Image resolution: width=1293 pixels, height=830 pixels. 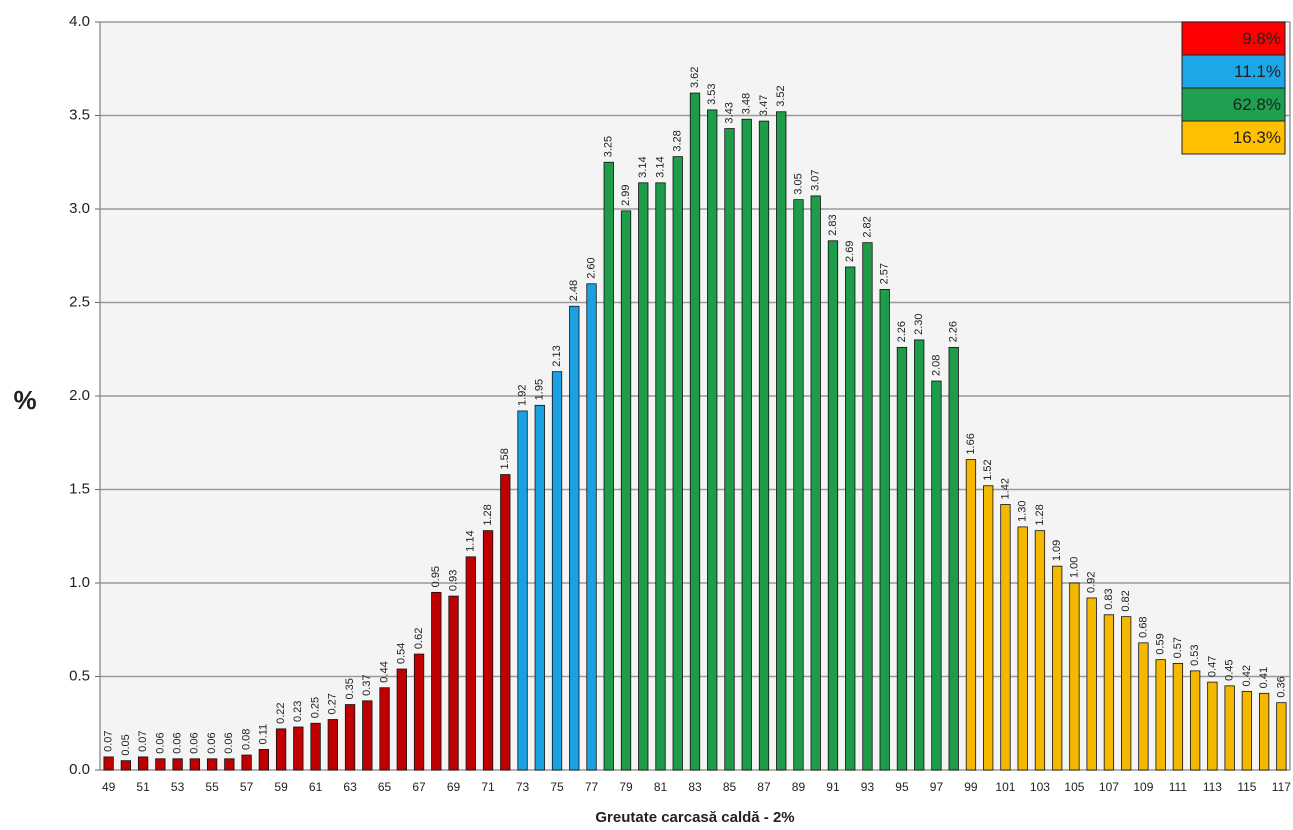 I want to click on data-label: 2.57, so click(x=885, y=273).